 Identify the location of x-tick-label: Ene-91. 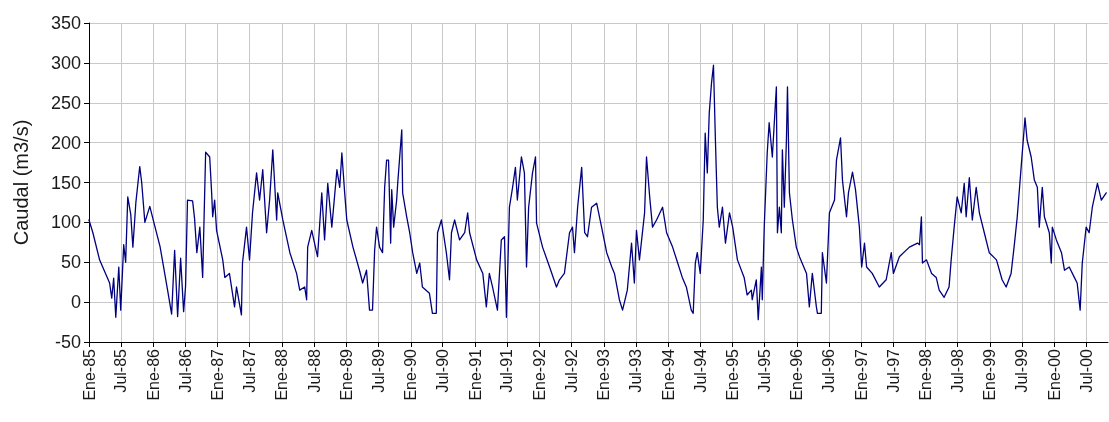
(475, 374).